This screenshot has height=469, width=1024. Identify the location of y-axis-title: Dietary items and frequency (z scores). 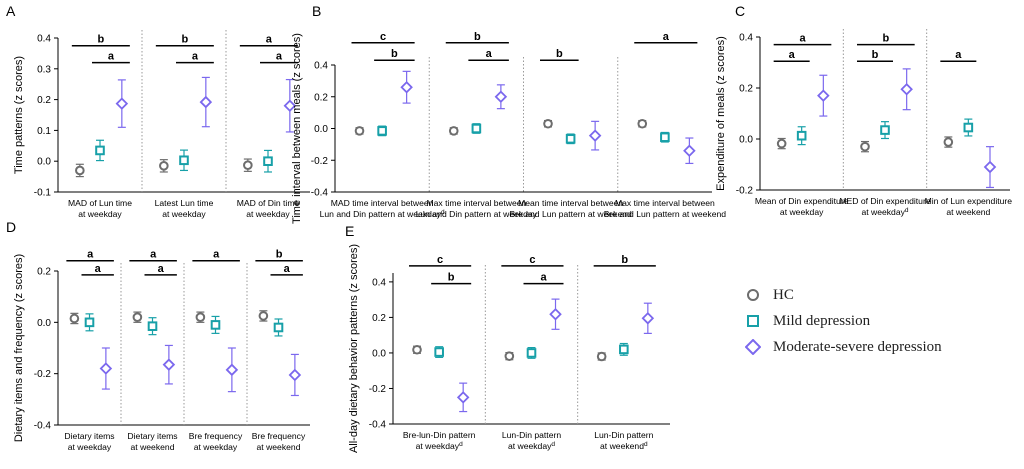
(19, 348).